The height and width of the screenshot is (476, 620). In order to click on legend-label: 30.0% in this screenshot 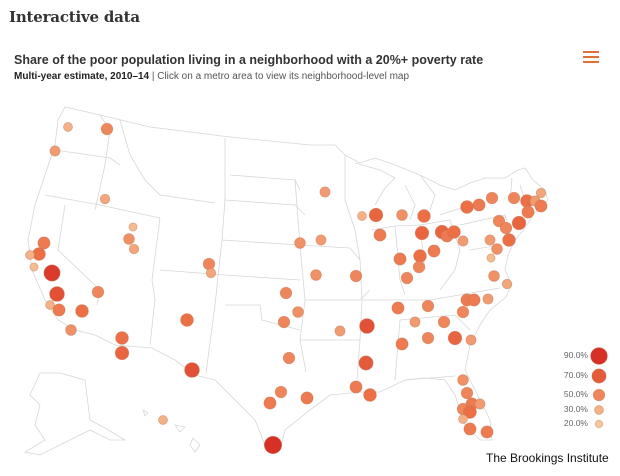, I will do `click(575, 409)`.